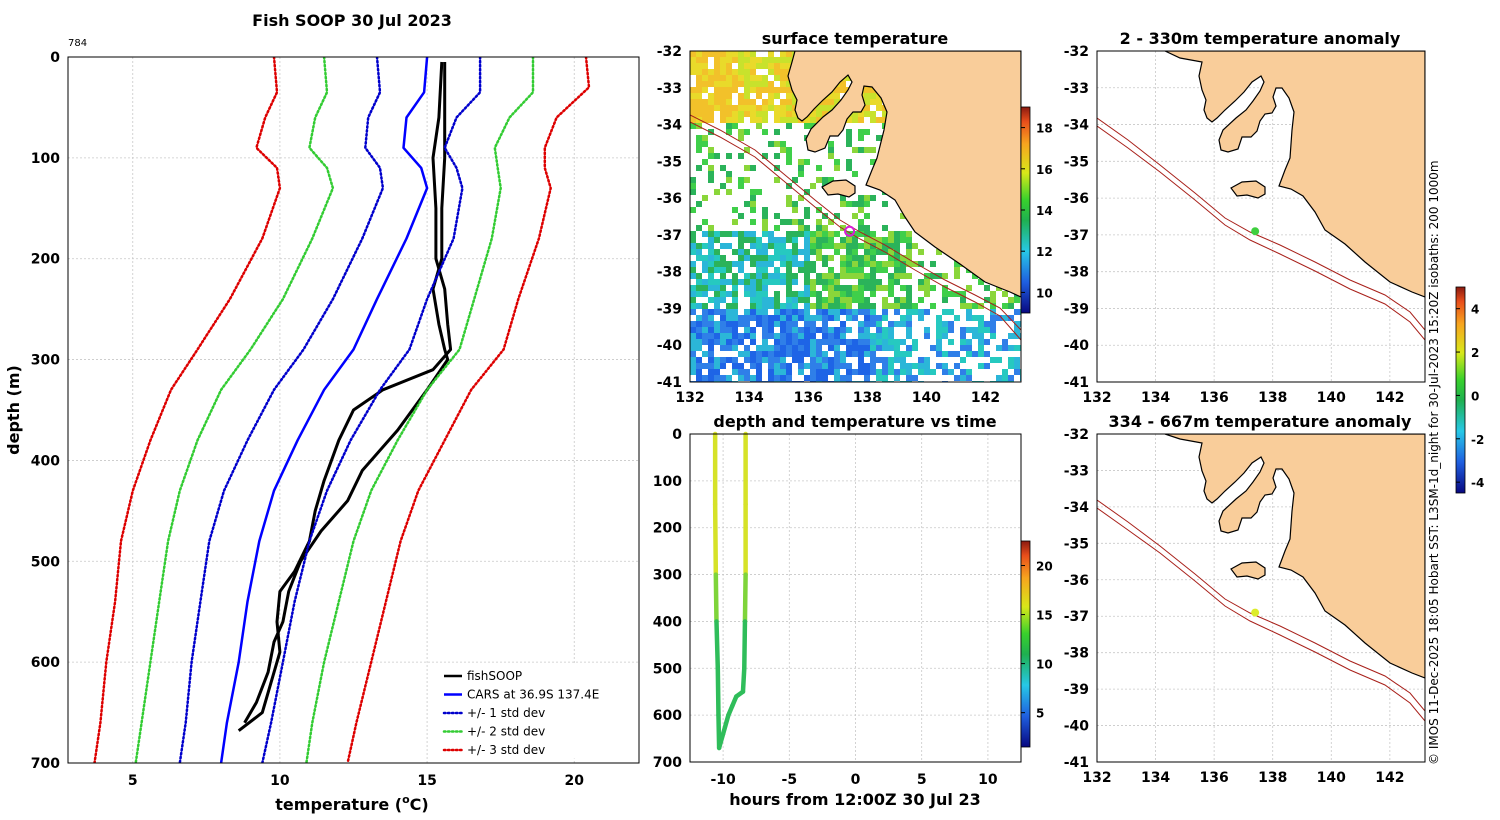 The height and width of the screenshot is (820, 1500). Describe the element at coordinates (575, 781) in the screenshot. I see `x-tick-label: 20` at that location.